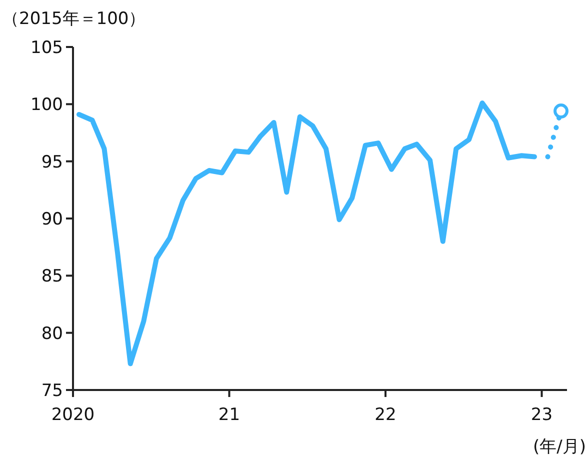 The image size is (588, 460). What do you see at coordinates (46, 105) in the screenshot?
I see `y-tick-label: 100` at bounding box center [46, 105].